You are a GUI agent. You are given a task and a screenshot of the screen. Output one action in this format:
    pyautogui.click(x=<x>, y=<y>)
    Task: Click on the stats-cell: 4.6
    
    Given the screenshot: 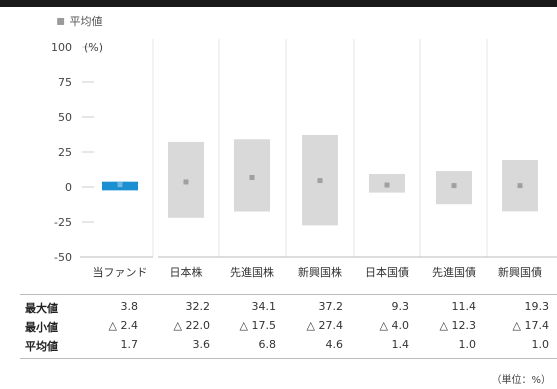 What is the action you would take?
    pyautogui.click(x=334, y=344)
    